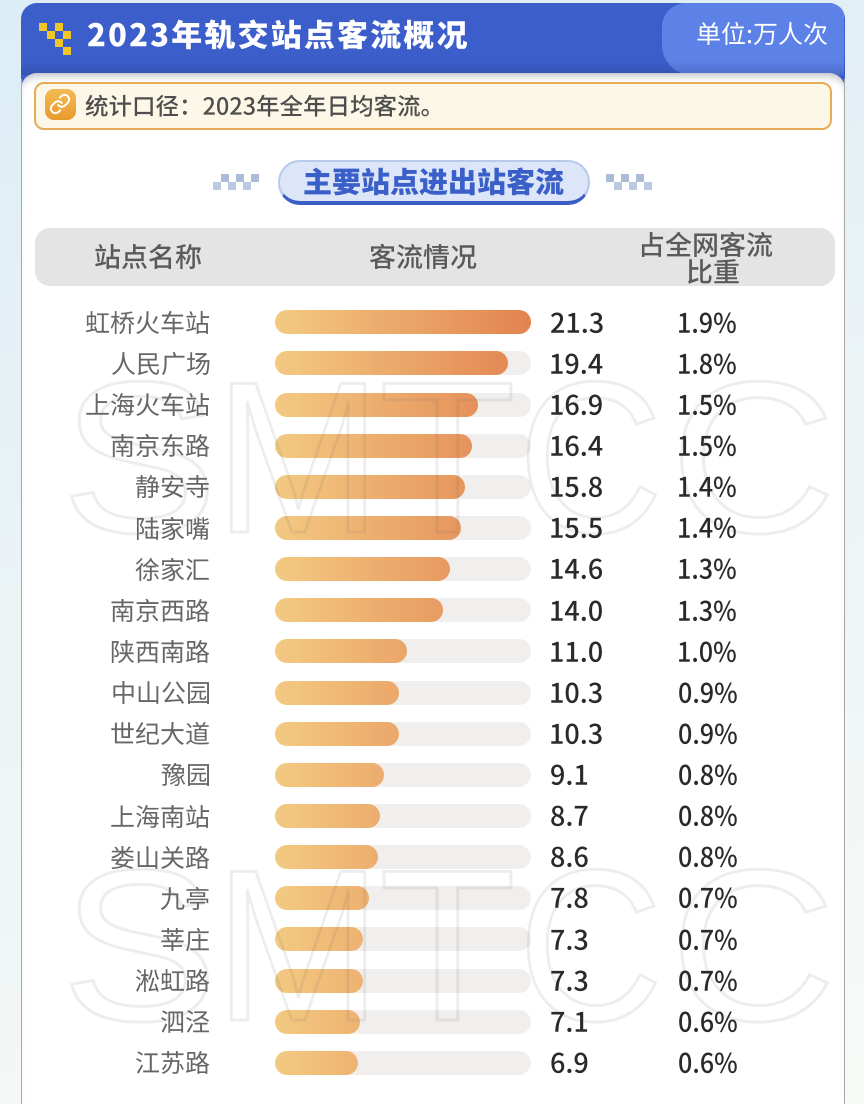 The image size is (864, 1104). I want to click on svg-text: S, so click(139, 945).